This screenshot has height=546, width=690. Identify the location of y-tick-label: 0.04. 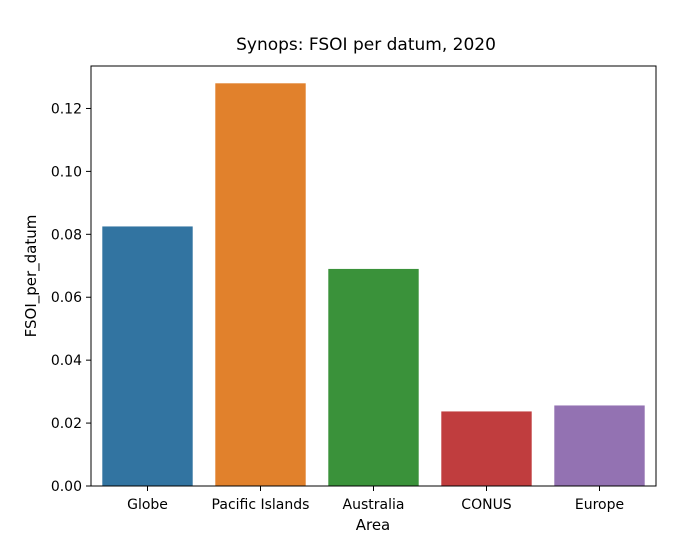
(66, 361).